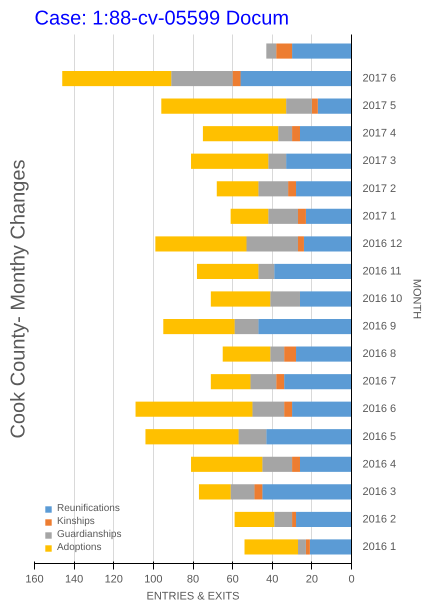 The image size is (431, 613). Describe the element at coordinates (312, 580) in the screenshot. I see `x-tick-label: 20` at that location.